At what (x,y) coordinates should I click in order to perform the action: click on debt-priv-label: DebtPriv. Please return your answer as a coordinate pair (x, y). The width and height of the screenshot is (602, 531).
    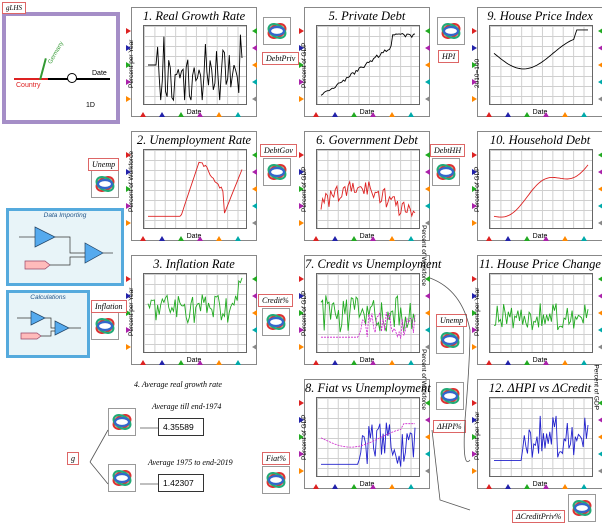
    Looking at the image, I should click on (281, 58).